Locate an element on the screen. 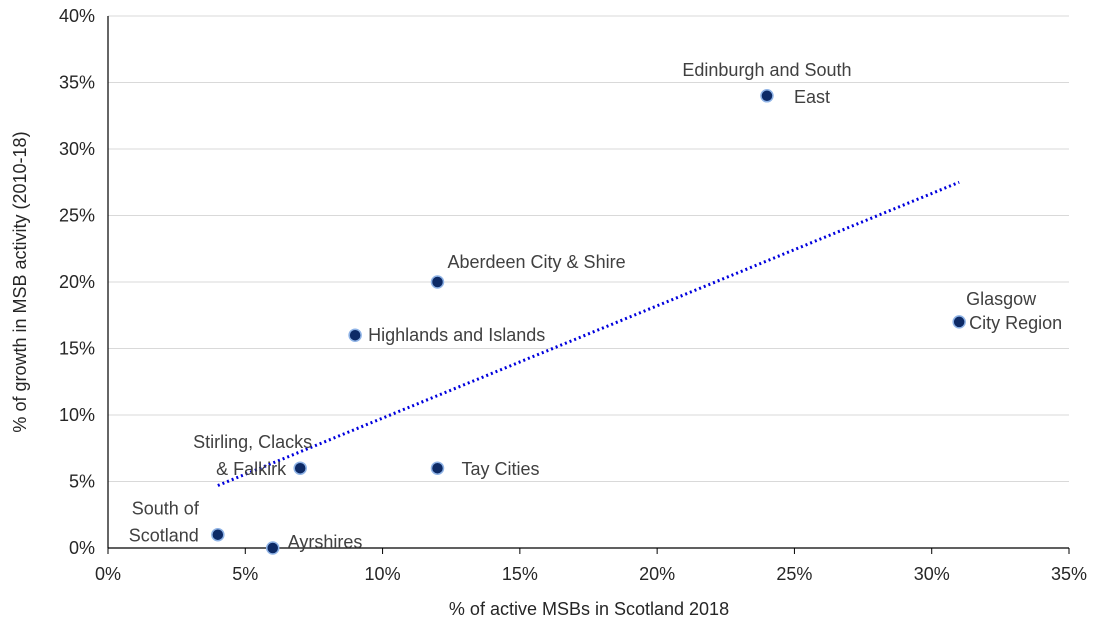 The image size is (1100, 624). y-tick-labels: 0% 5% 10% 15% 20% 25% 30% 35% 40% is located at coordinates (77, 282).